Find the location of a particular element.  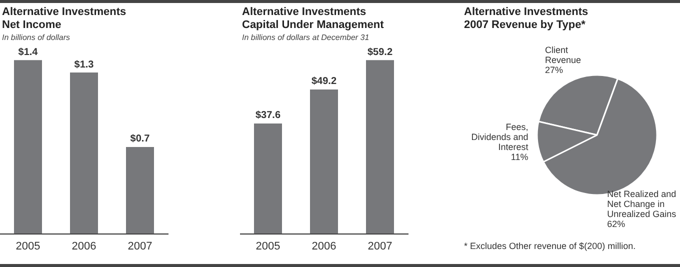

data-label: $59.2 is located at coordinates (380, 52).